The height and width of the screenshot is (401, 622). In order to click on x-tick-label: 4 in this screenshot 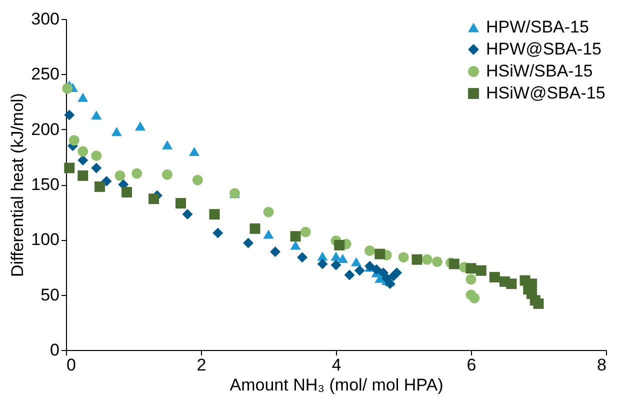, I will do `click(337, 365)`.